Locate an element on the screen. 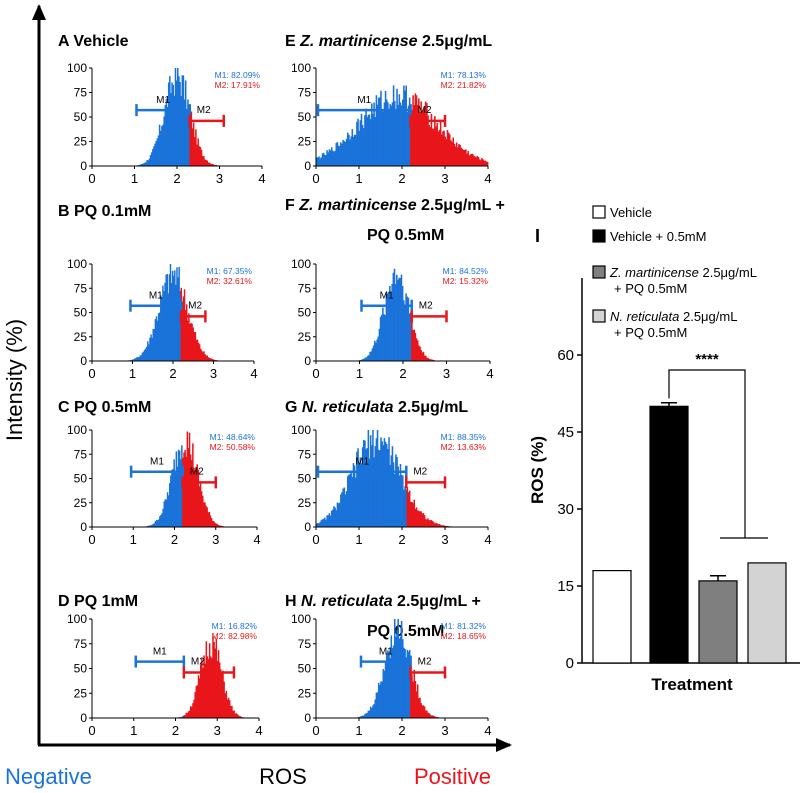 The width and height of the screenshot is (809, 793). y-tick-label: 100 is located at coordinates (77, 430).